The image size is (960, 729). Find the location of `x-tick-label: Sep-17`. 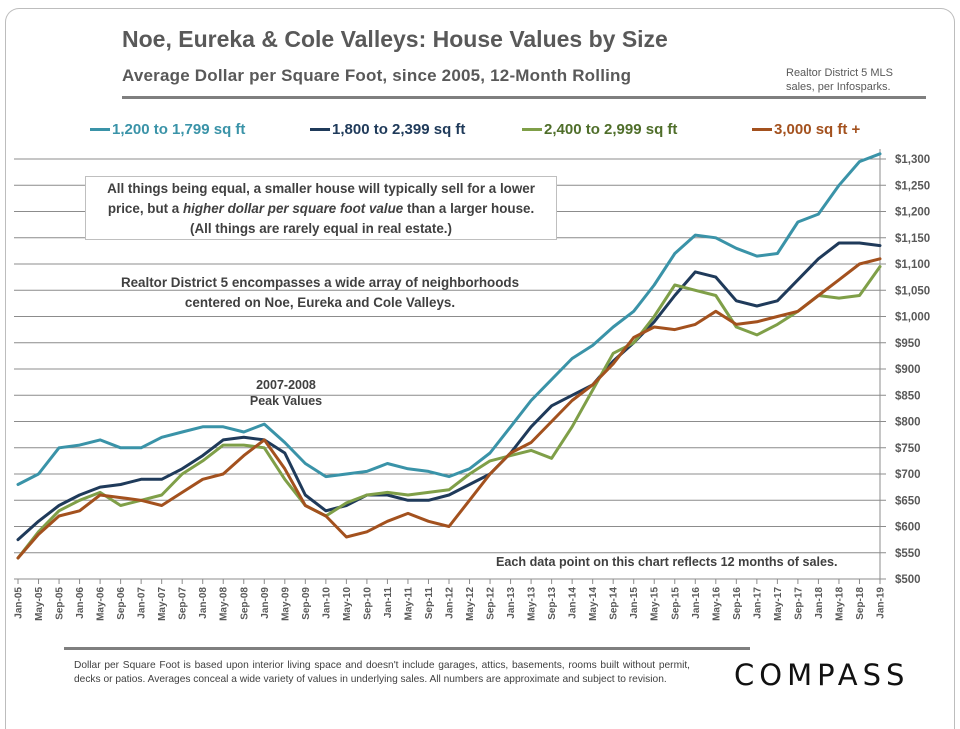

x-tick-label: Sep-17 is located at coordinates (798, 603).